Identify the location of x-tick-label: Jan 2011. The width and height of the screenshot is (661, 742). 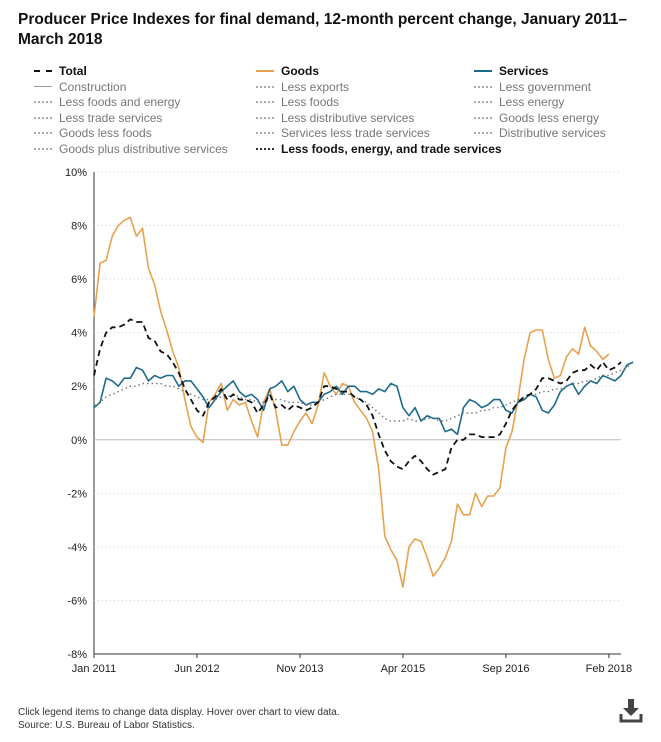
(94, 669).